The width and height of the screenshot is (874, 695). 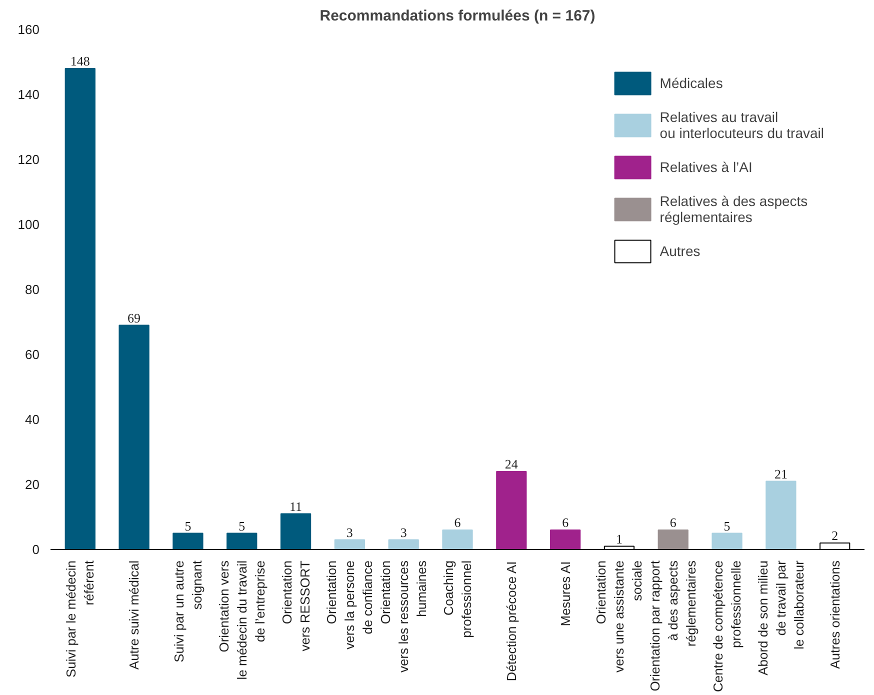 What do you see at coordinates (691, 83) in the screenshot?
I see `legend-label: Médicales` at bounding box center [691, 83].